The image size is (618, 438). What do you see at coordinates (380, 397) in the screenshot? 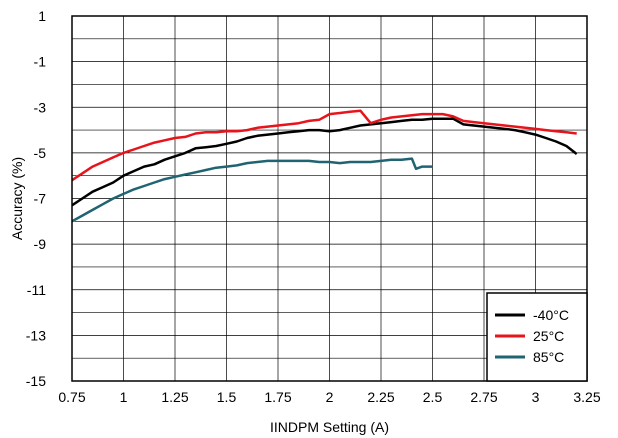
I see `x-tick-label: 2.25` at bounding box center [380, 397].